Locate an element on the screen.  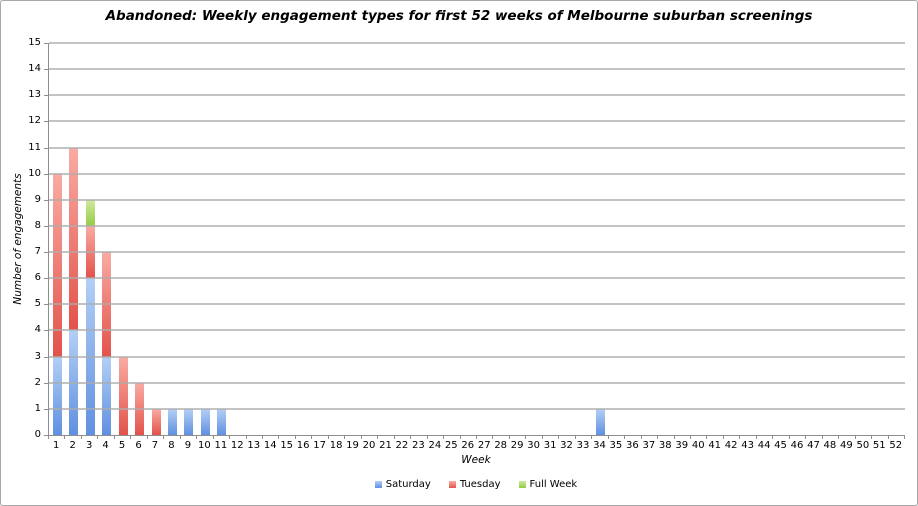
y-axis-tick-label-1: 1 is located at coordinates (37, 408).